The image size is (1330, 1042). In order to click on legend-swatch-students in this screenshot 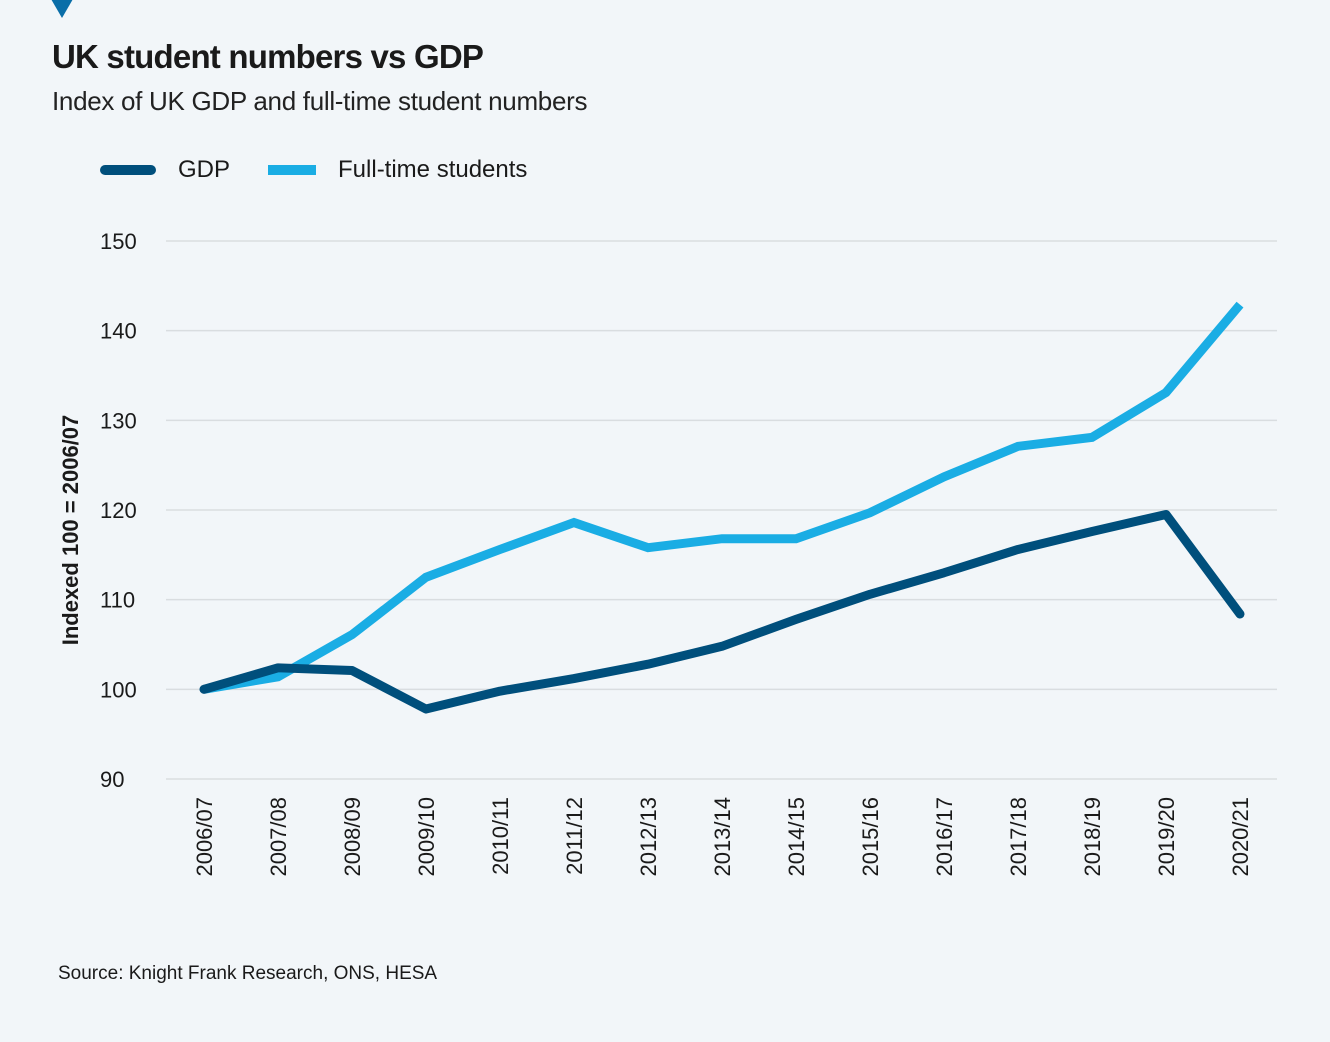, I will do `click(292, 170)`.